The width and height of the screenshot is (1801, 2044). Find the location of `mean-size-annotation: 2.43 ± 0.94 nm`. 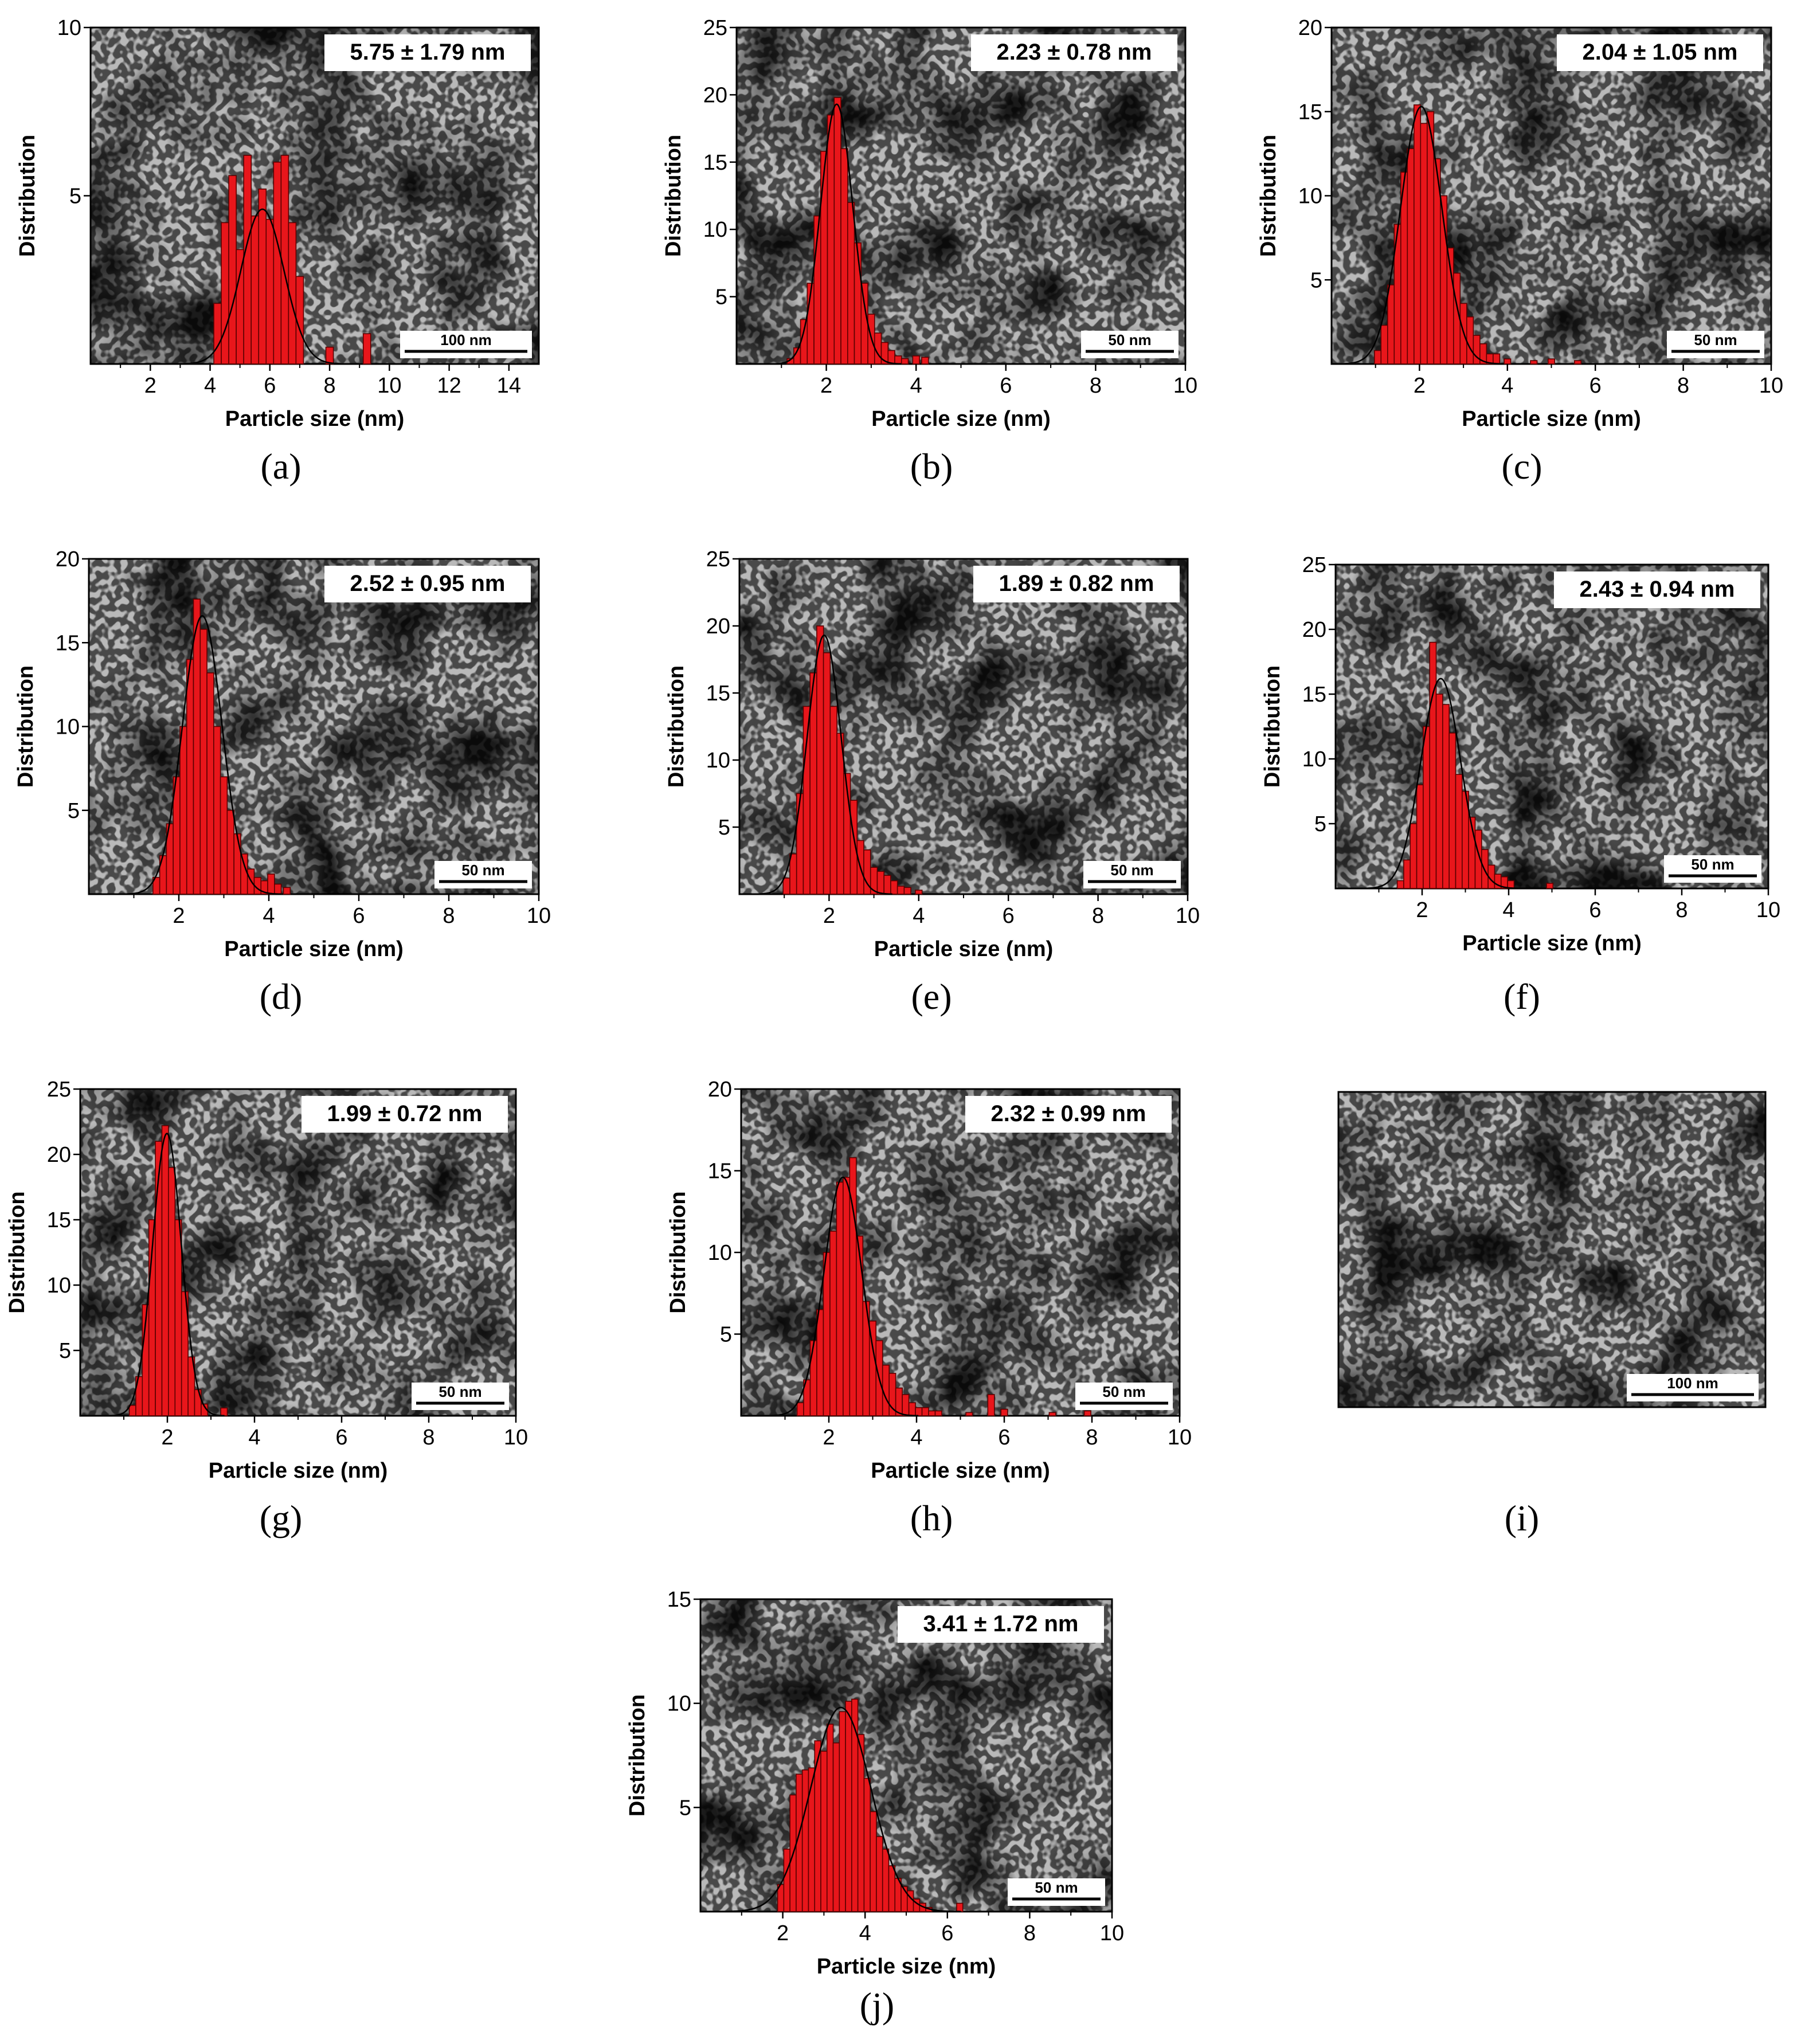

mean-size-annotation: 2.43 ± 0.94 nm is located at coordinates (1657, 589).